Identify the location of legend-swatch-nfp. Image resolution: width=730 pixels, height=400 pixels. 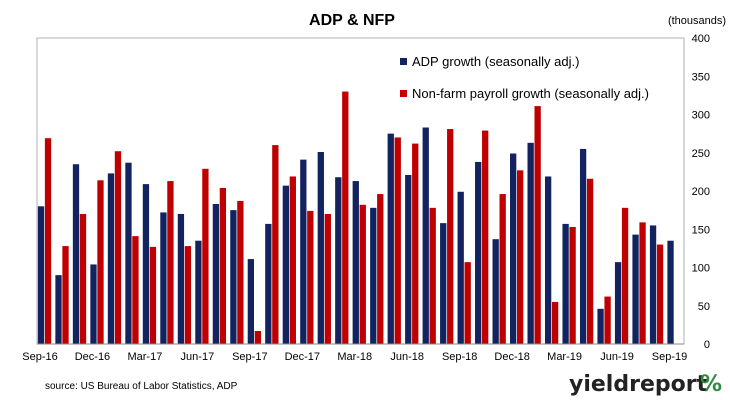
(403, 93).